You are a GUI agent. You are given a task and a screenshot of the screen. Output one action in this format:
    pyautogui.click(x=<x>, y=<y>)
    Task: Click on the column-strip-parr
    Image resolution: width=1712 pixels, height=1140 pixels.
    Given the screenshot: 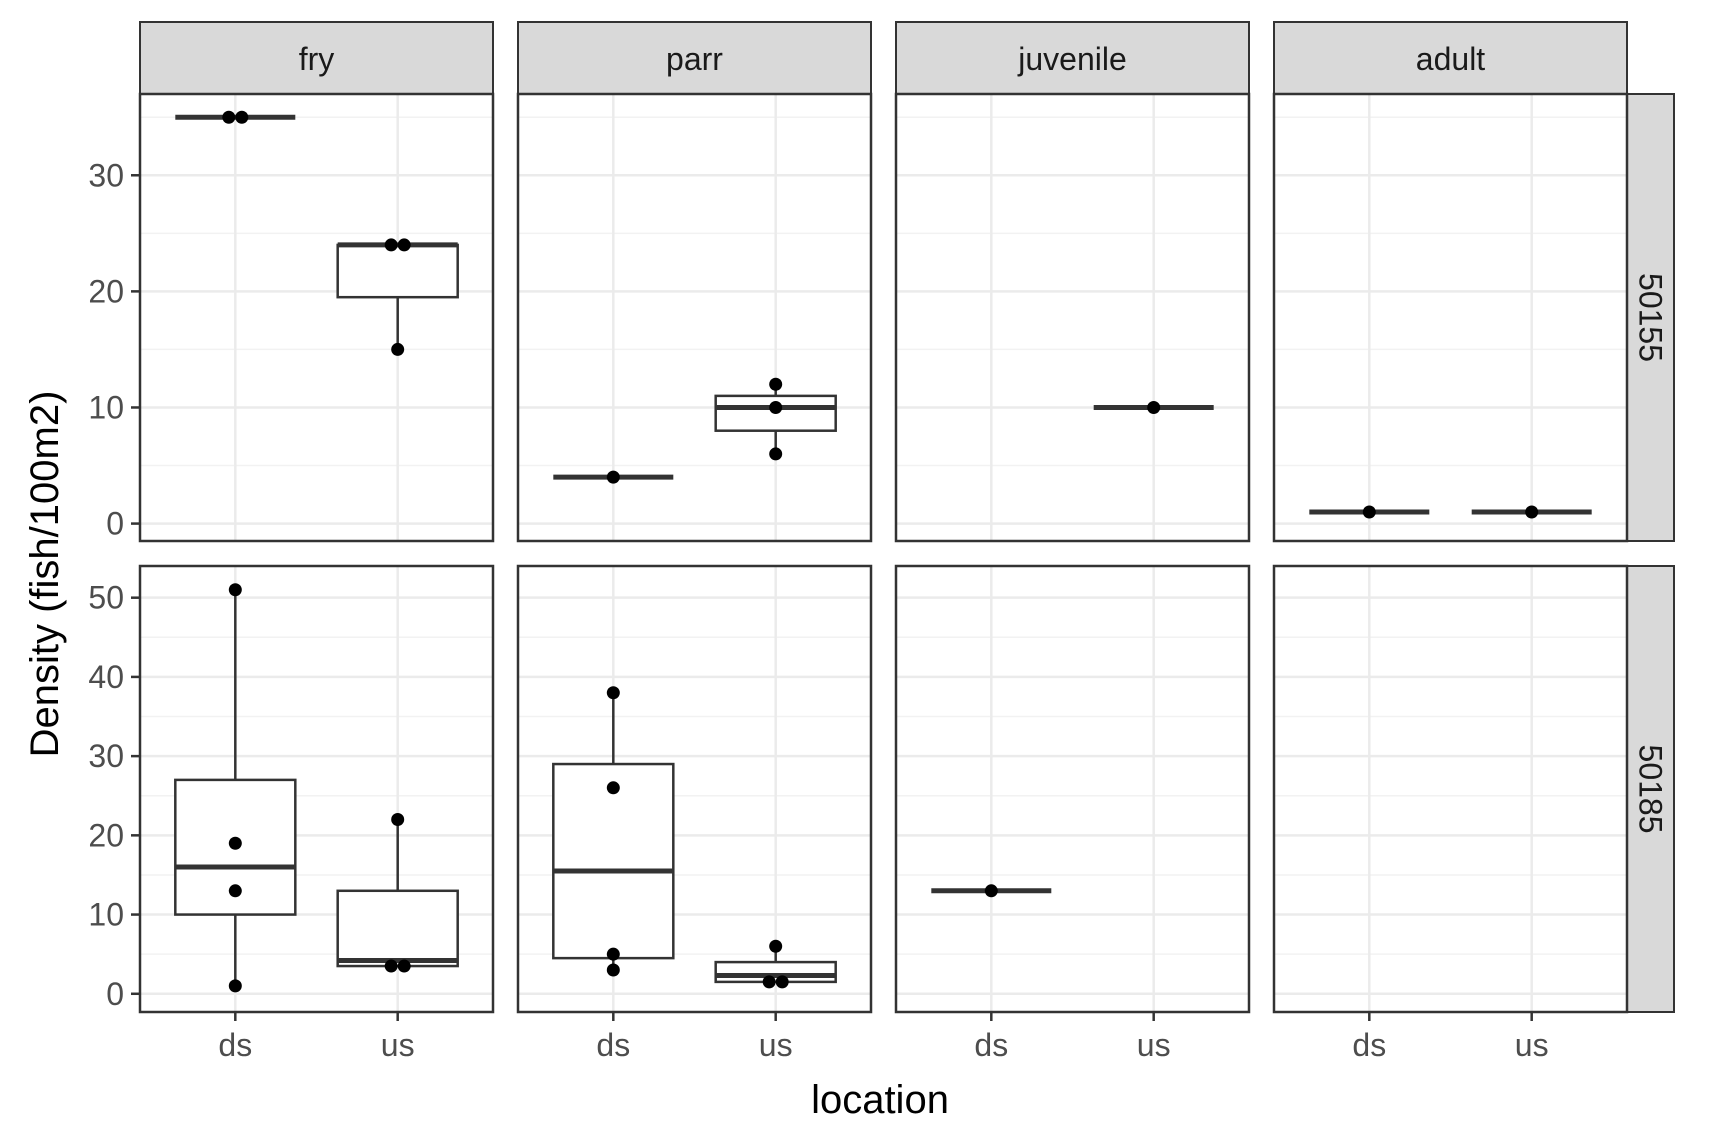 What is the action you would take?
    pyautogui.click(x=694, y=58)
    